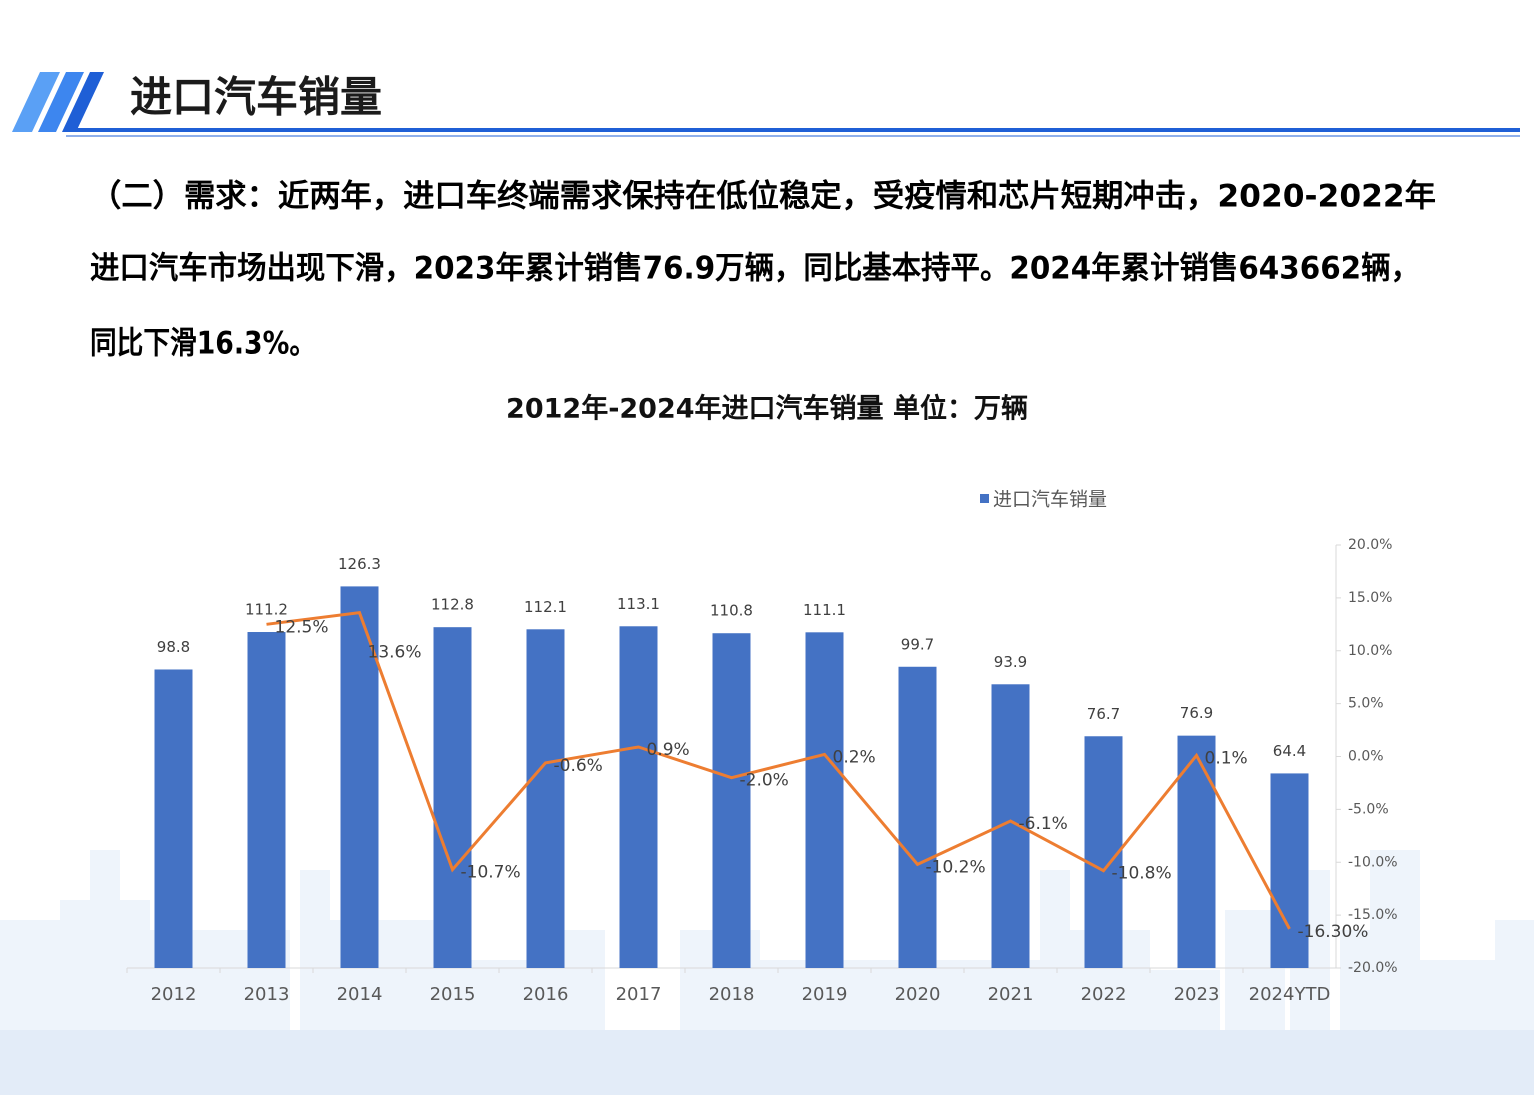  What do you see at coordinates (491, 873) in the screenshot?
I see `line-value-label: -10.7%` at bounding box center [491, 873].